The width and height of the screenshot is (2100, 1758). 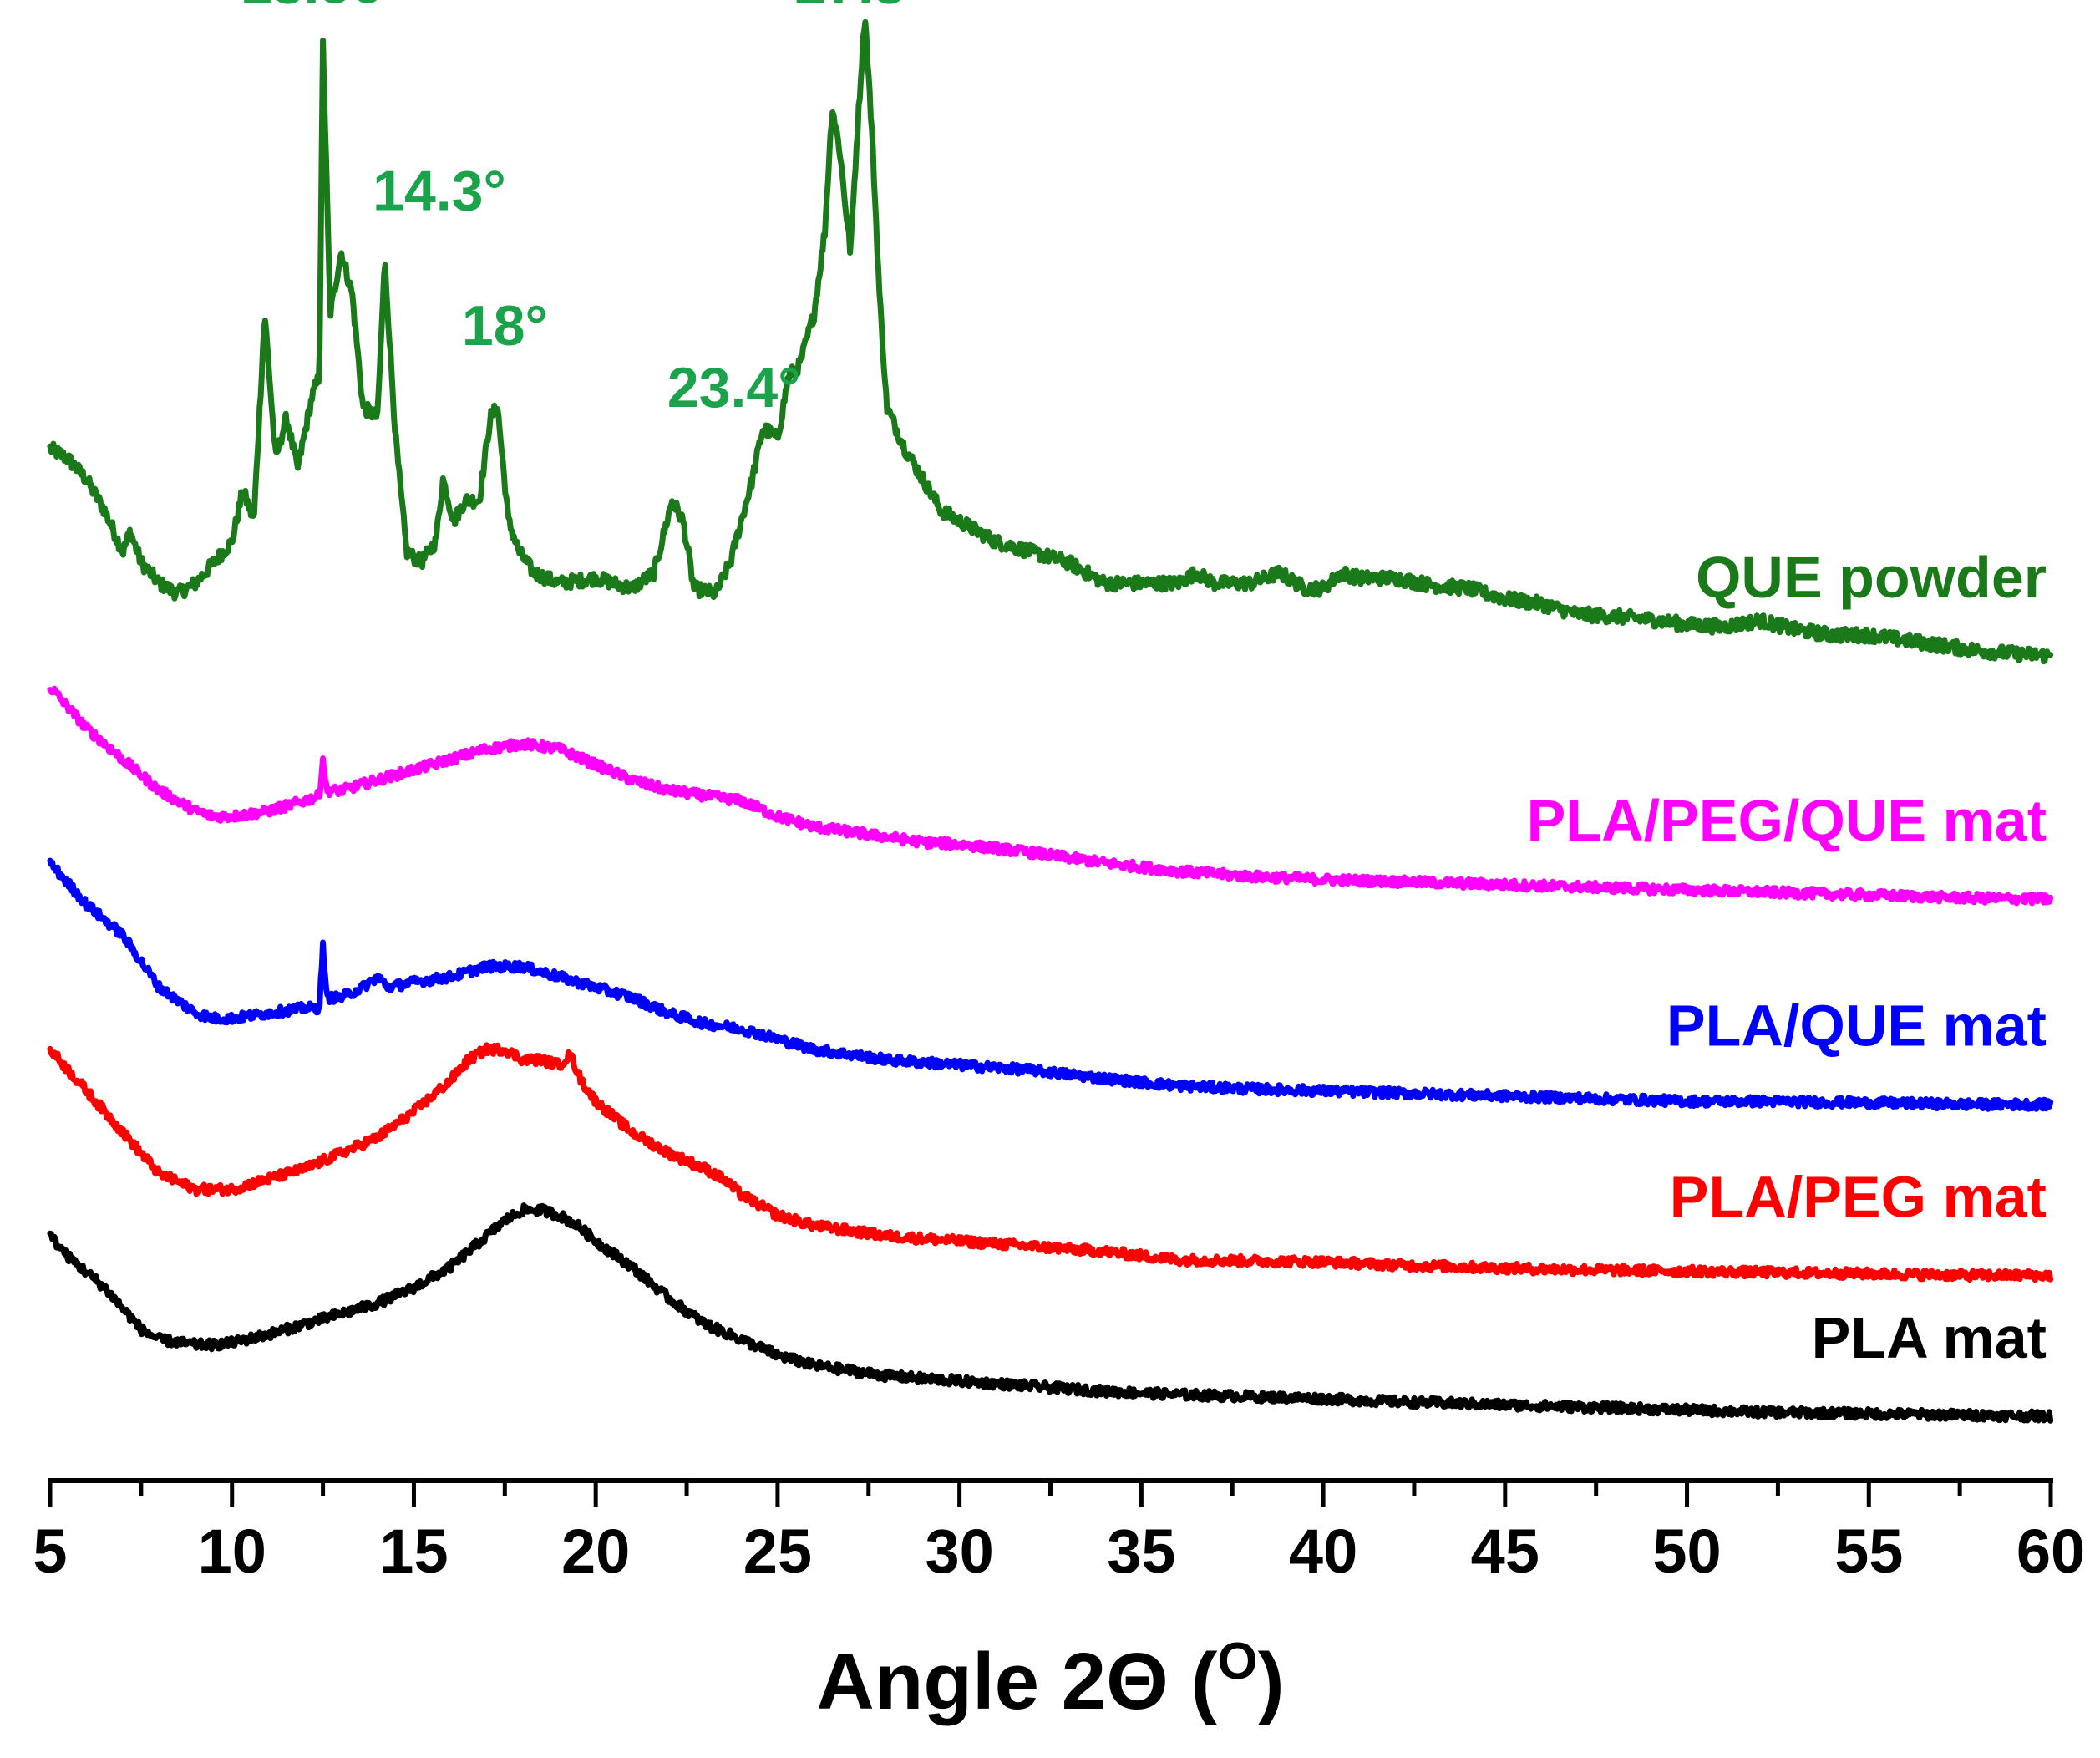 What do you see at coordinates (1858, 1196) in the screenshot?
I see `series-label-pla-peg-mat: PLA/PEG mat` at bounding box center [1858, 1196].